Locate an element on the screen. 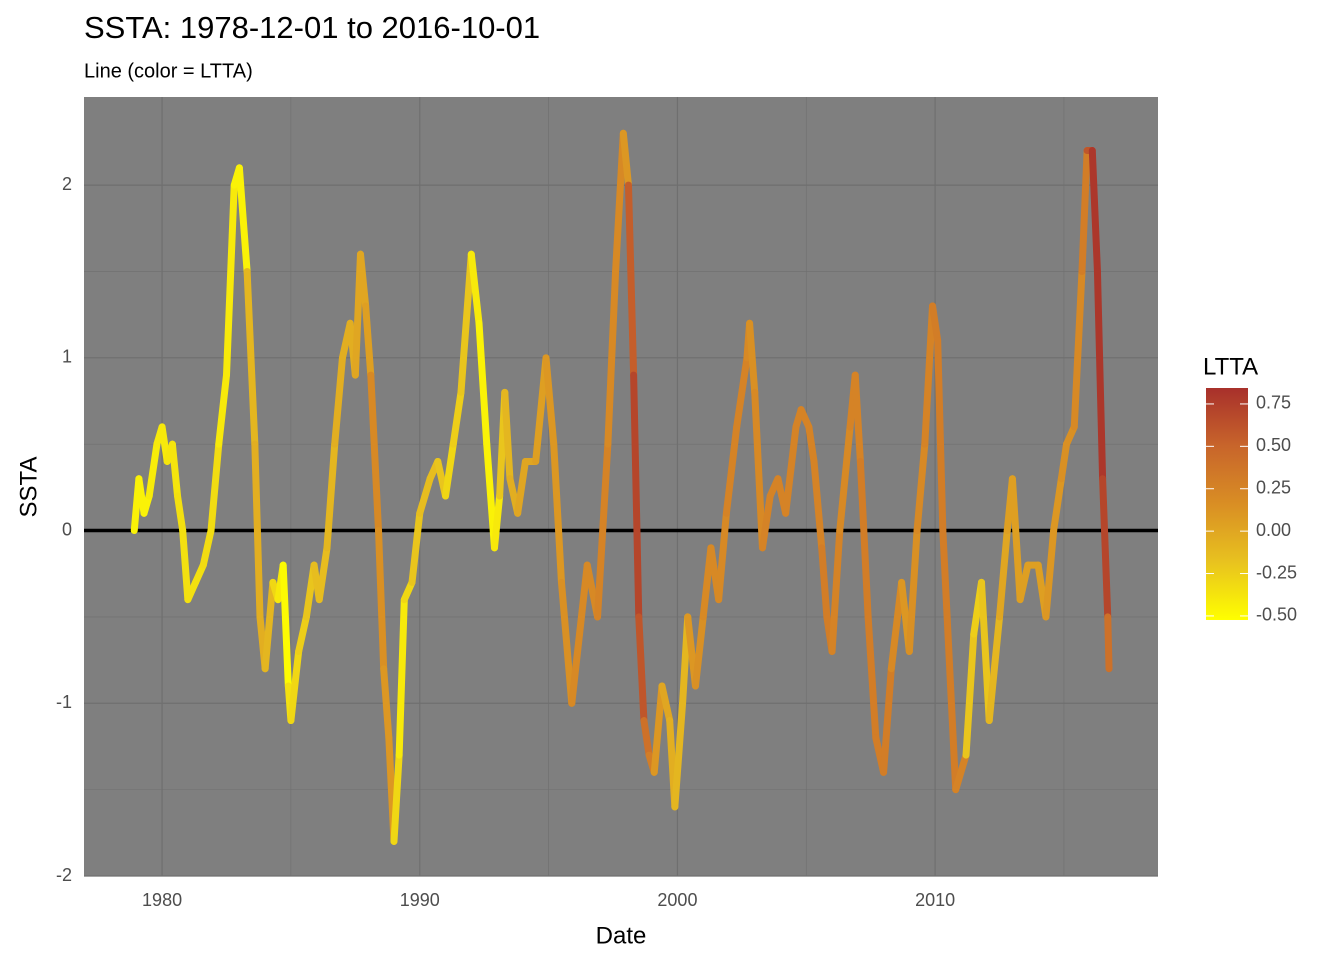  x-axis-label: Date is located at coordinates (621, 935).